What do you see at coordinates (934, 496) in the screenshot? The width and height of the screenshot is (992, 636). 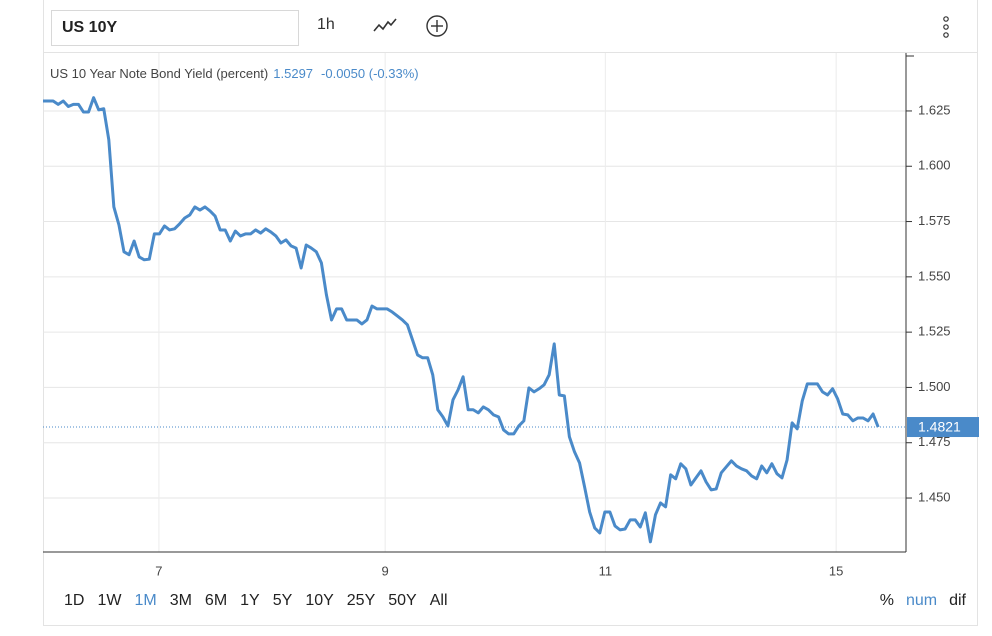 I see `y-tick-label: 1.450` at bounding box center [934, 496].